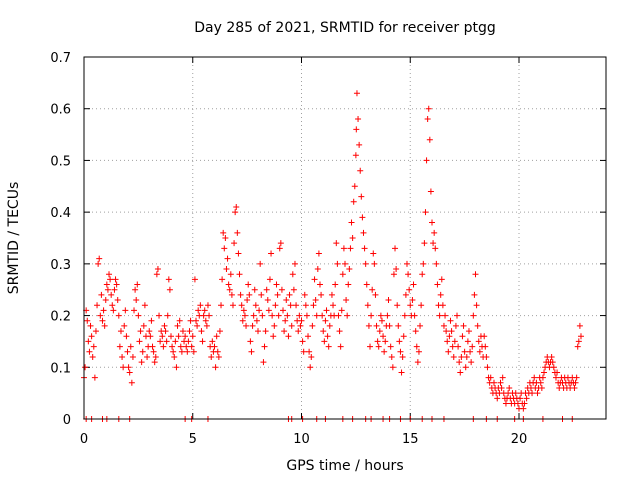 The width and height of the screenshot is (640, 480). Describe the element at coordinates (60, 110) in the screenshot. I see `y-tick-label: 0.6` at that location.